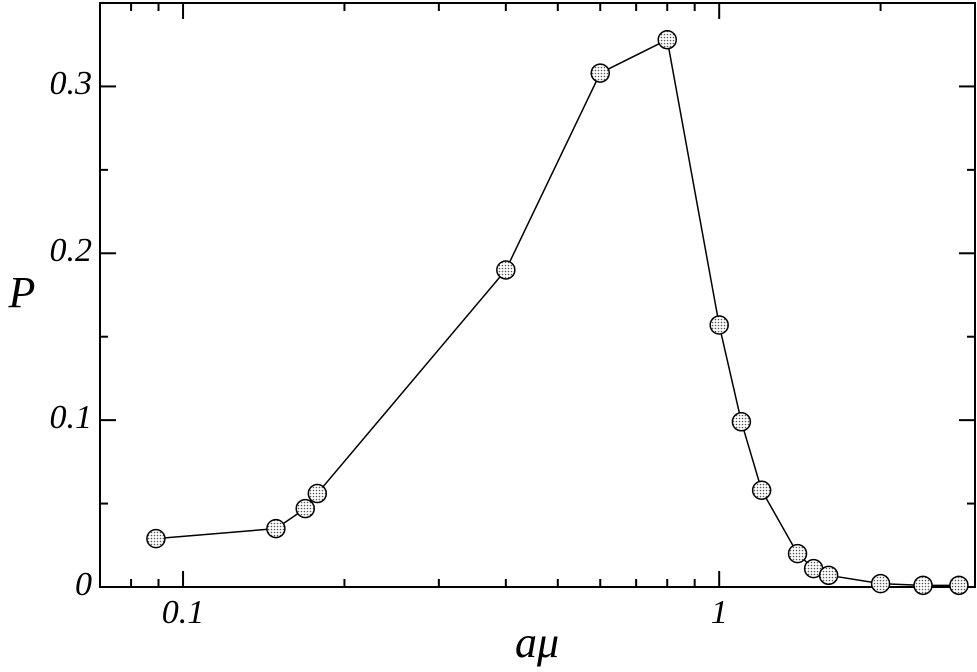  I want to click on x-axis-label: aμ, so click(537, 642).